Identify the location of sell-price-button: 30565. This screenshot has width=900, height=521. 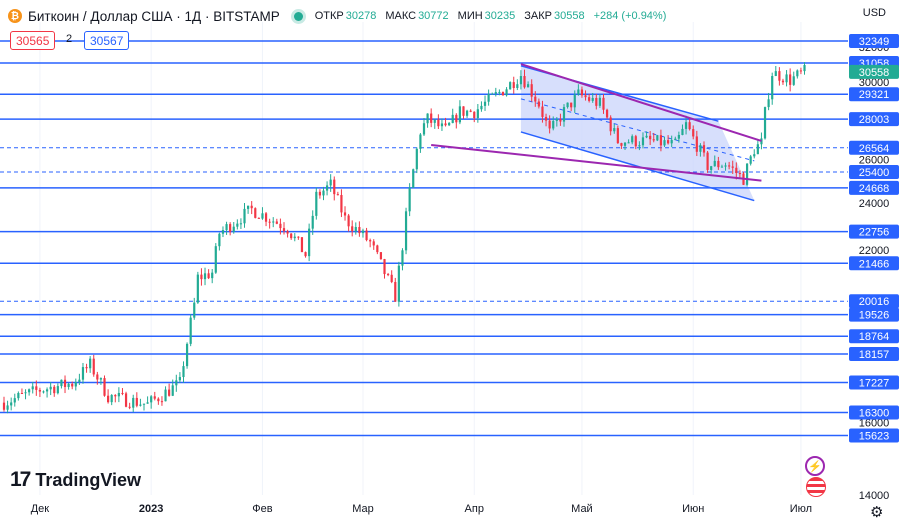
(33, 40).